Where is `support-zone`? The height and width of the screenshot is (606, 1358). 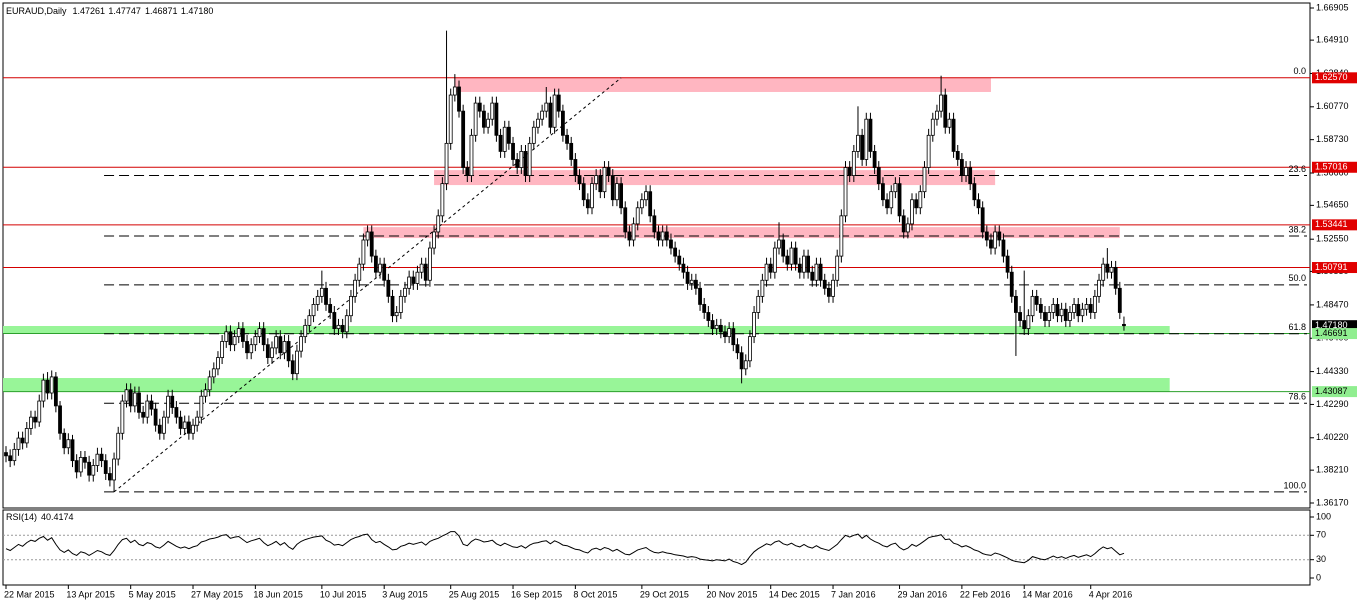 support-zone is located at coordinates (586, 385).